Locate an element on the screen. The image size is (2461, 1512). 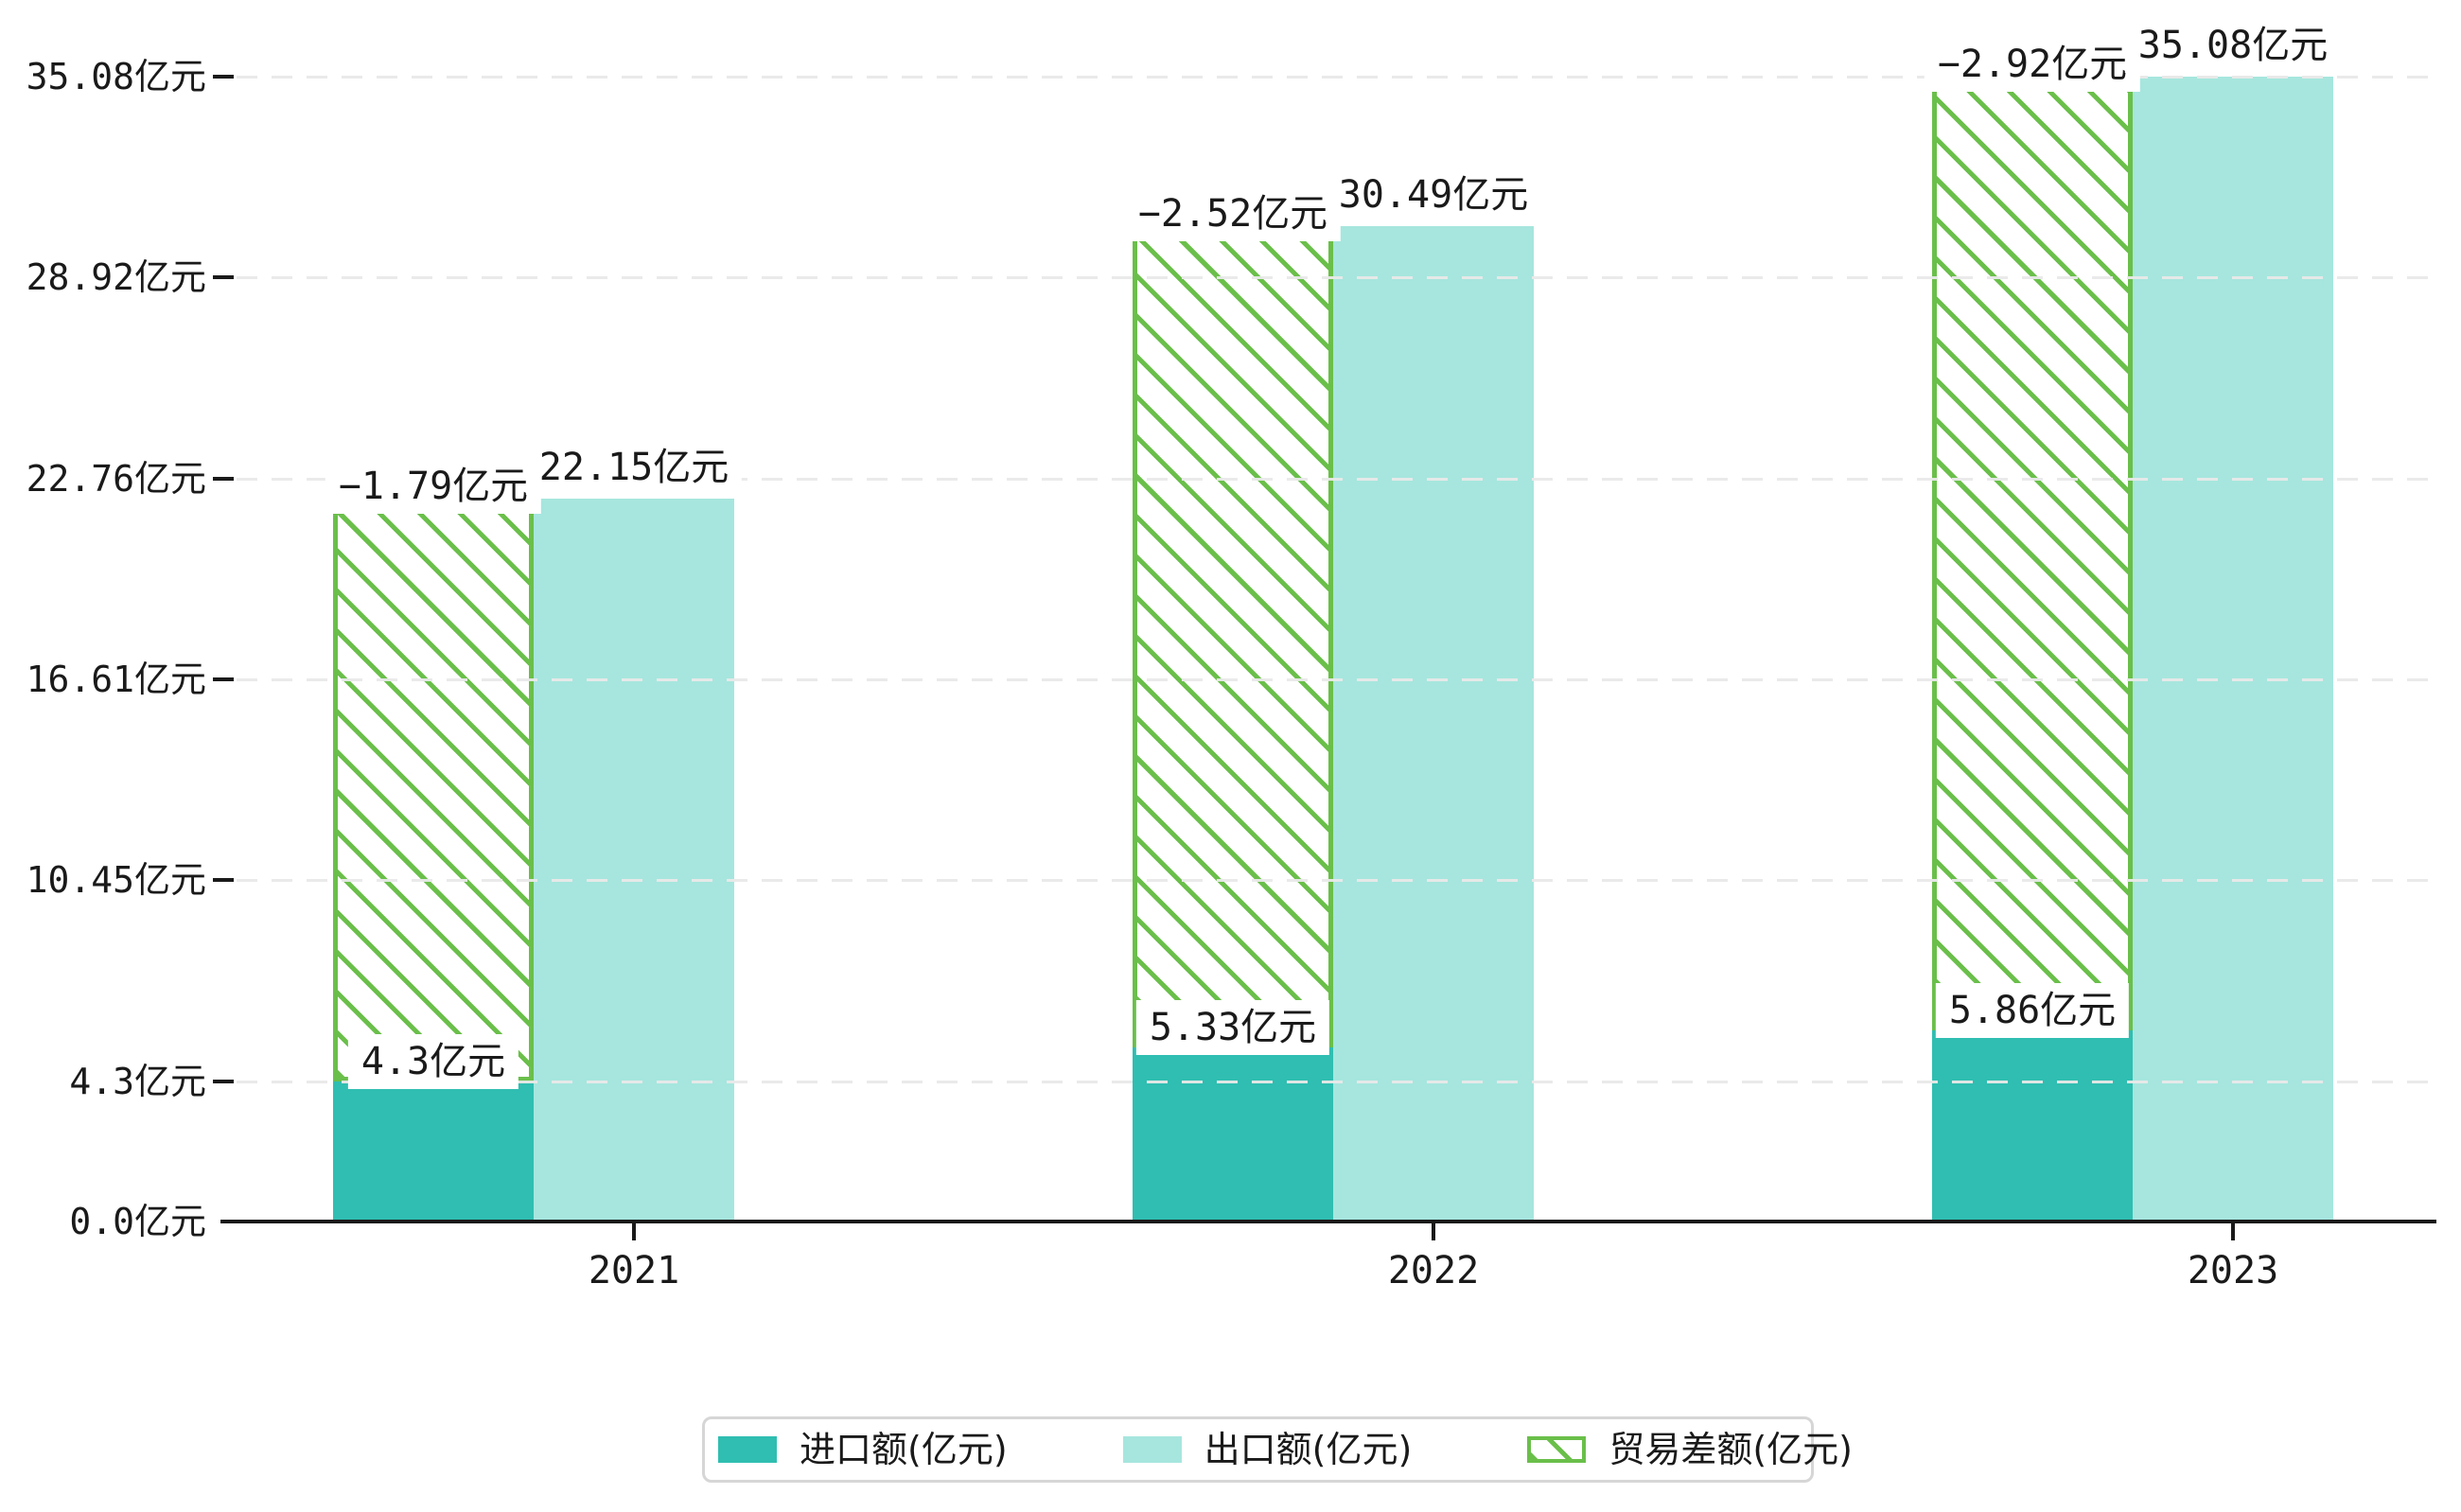
legend-label-export: 出口额(亿元) is located at coordinates (1308, 1449).